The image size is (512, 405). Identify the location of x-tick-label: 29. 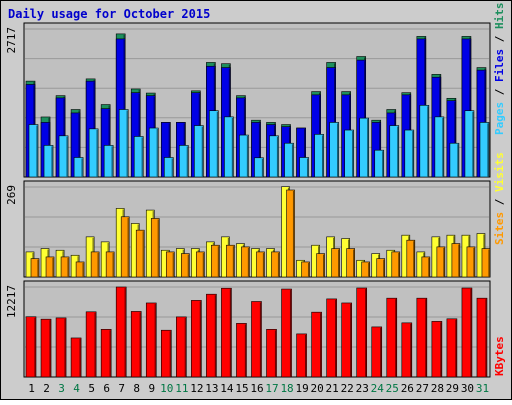
(452, 388).